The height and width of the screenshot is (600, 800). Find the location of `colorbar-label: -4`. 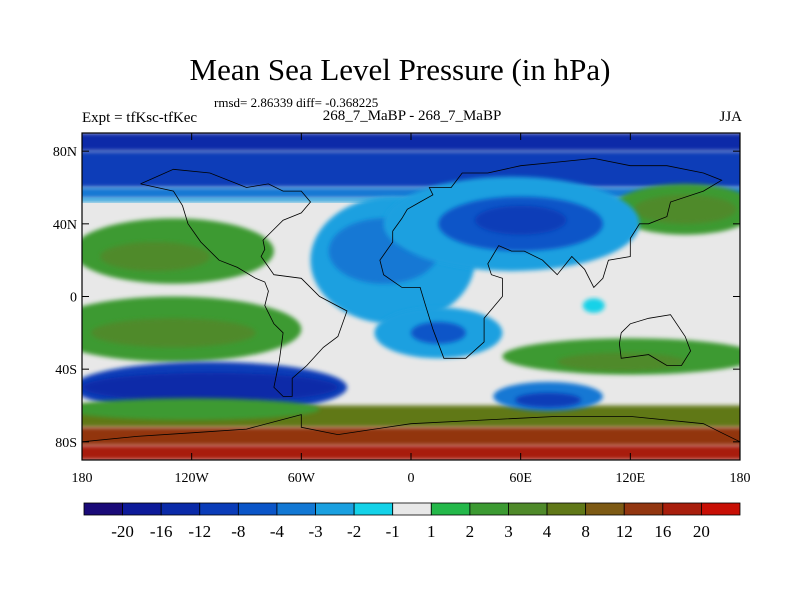

colorbar-label: -4 is located at coordinates (277, 531).